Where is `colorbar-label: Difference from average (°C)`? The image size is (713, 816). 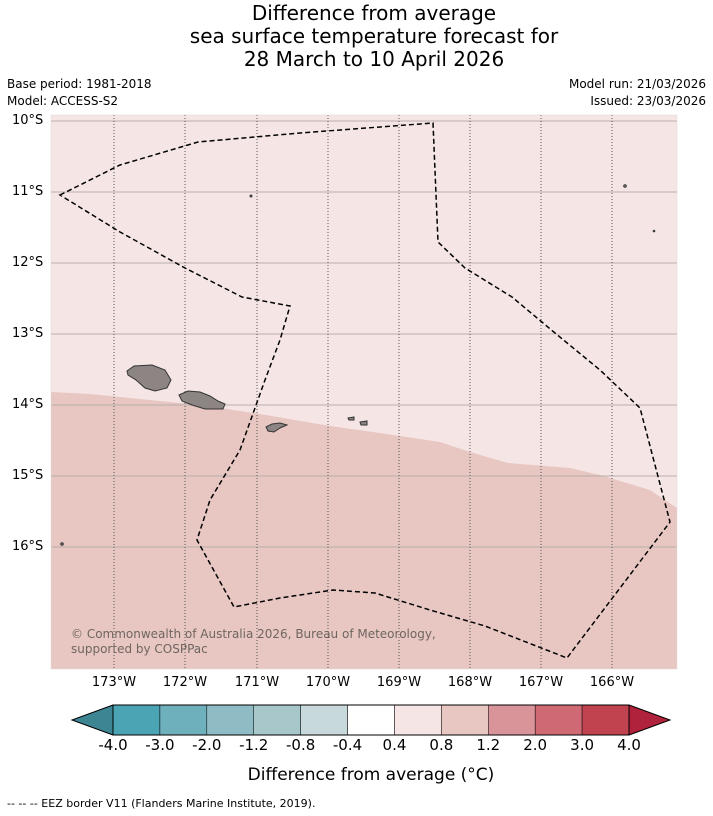 colorbar-label: Difference from average (°C) is located at coordinates (371, 775).